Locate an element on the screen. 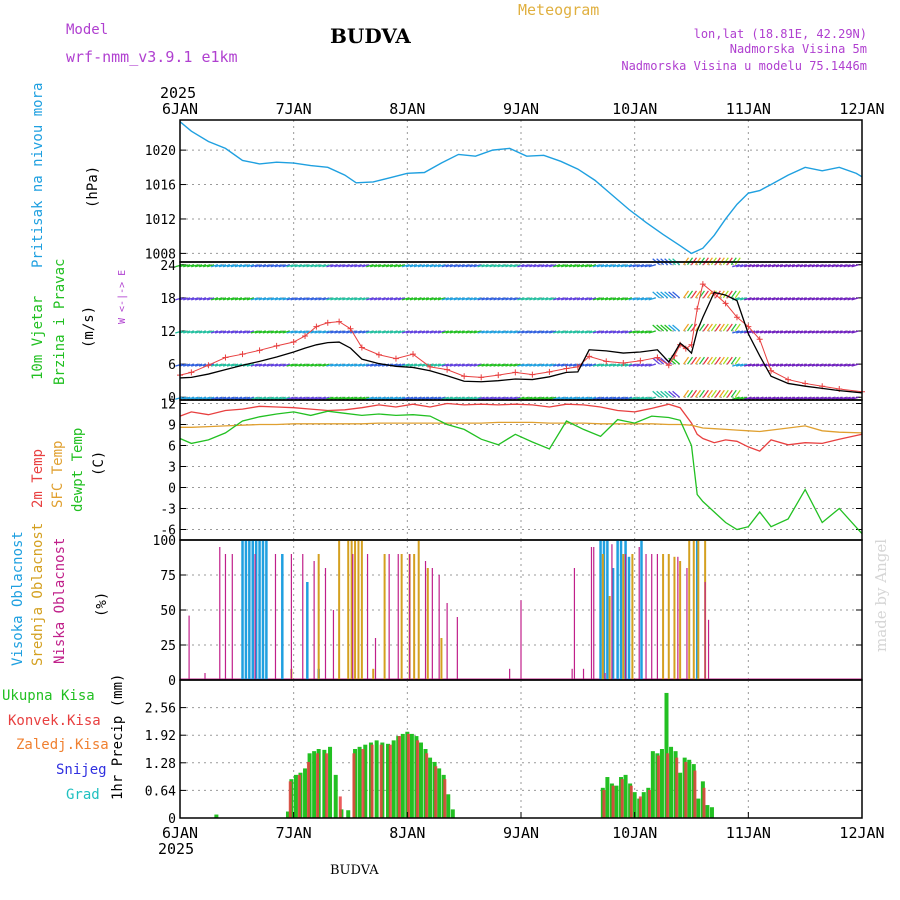 This screenshot has height=900, width=900. year-bottom: 2025 is located at coordinates (176, 849).